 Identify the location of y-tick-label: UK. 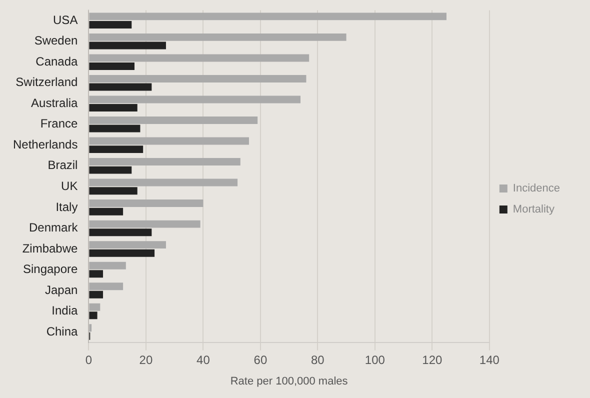
(69, 185).